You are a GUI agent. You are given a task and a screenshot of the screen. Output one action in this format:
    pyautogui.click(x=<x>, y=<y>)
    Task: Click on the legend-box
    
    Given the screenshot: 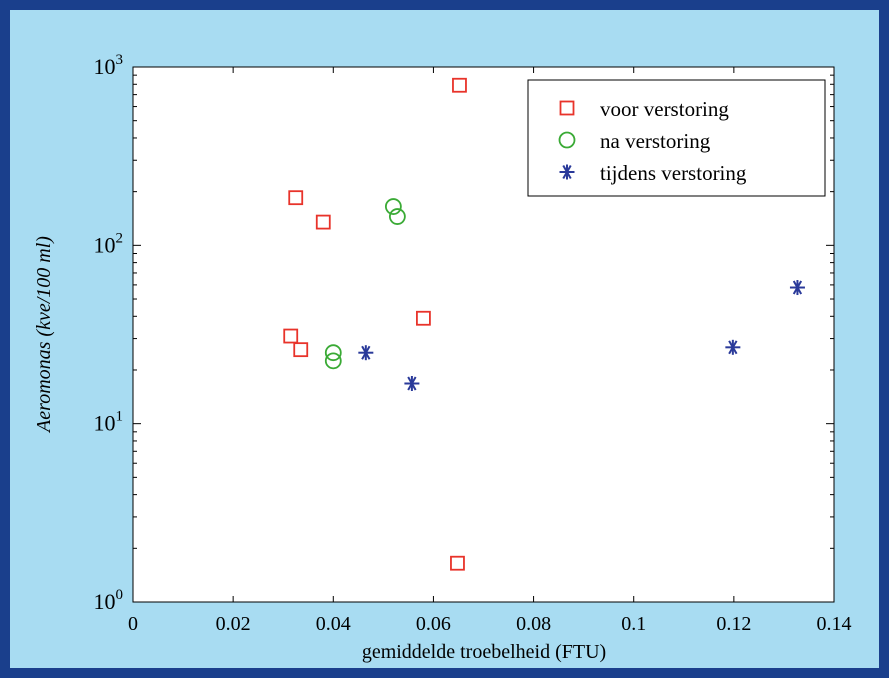 What is the action you would take?
    pyautogui.click(x=676, y=138)
    